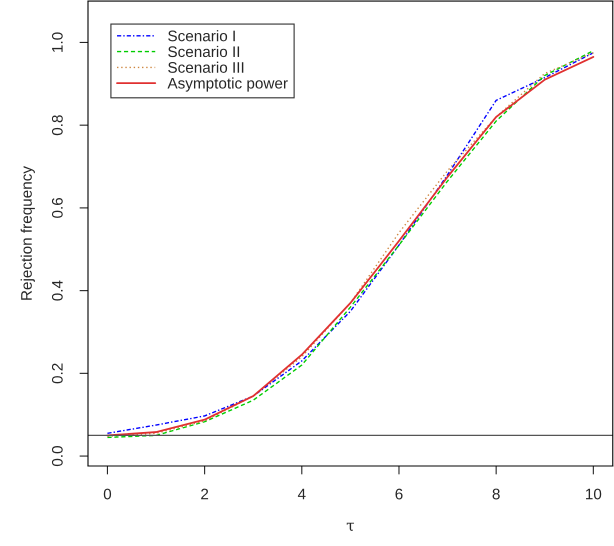 This screenshot has height=546, width=614. What do you see at coordinates (206, 67) in the screenshot?
I see `legend-label: Scenario III` at bounding box center [206, 67].